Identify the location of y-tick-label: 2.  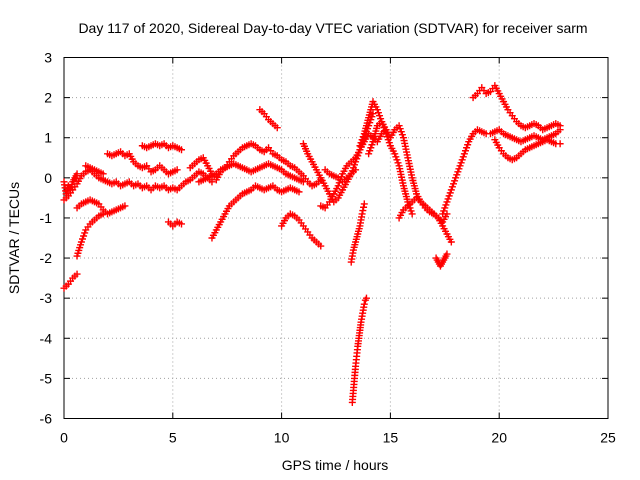
(48, 98).